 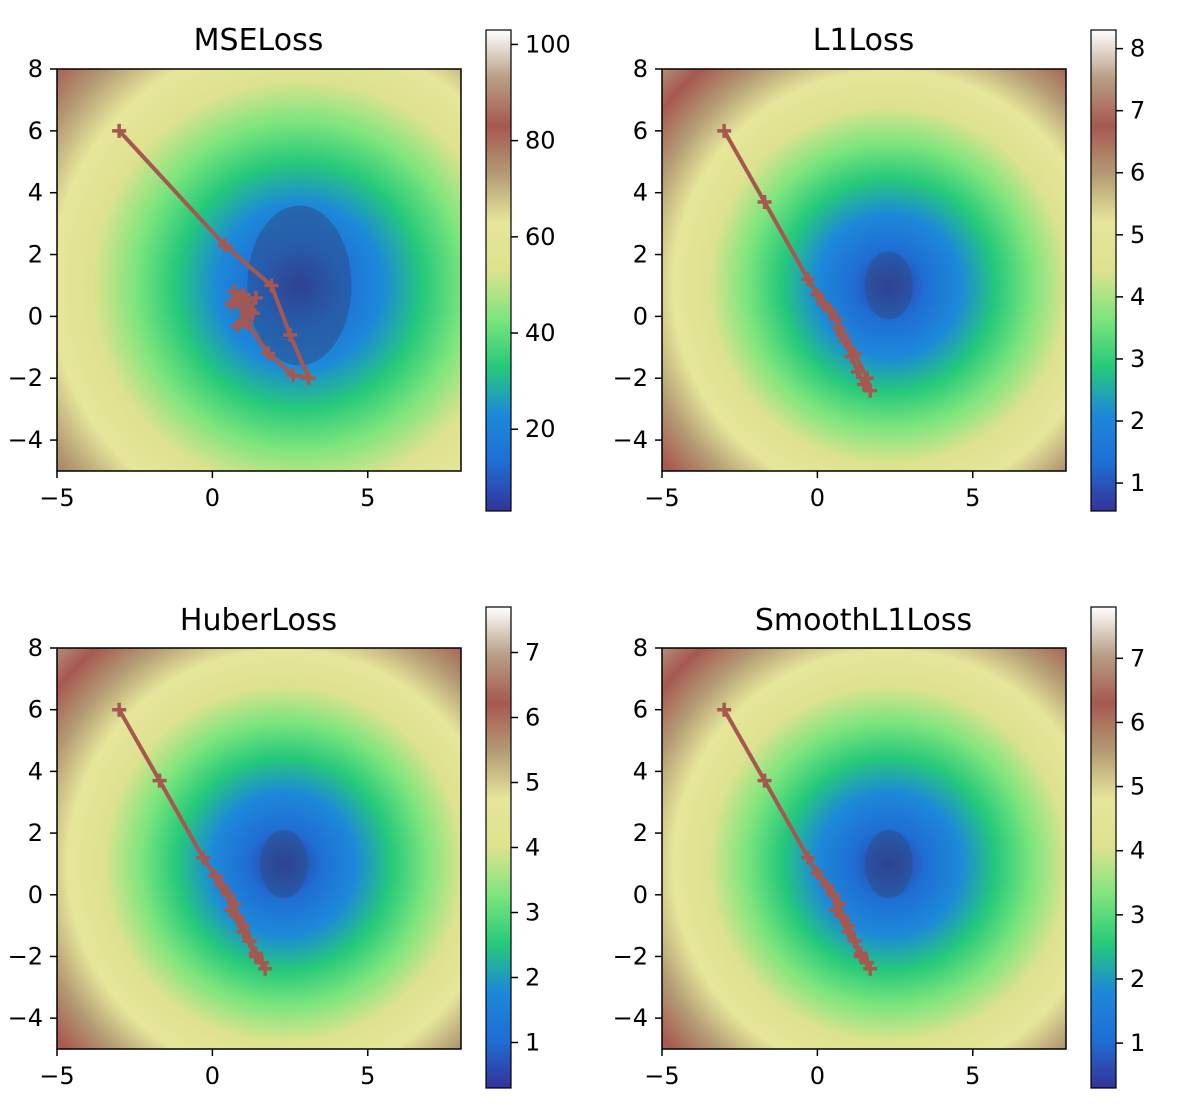 I want to click on mseloss-colorbar-tick-label: 40, so click(x=540, y=333).